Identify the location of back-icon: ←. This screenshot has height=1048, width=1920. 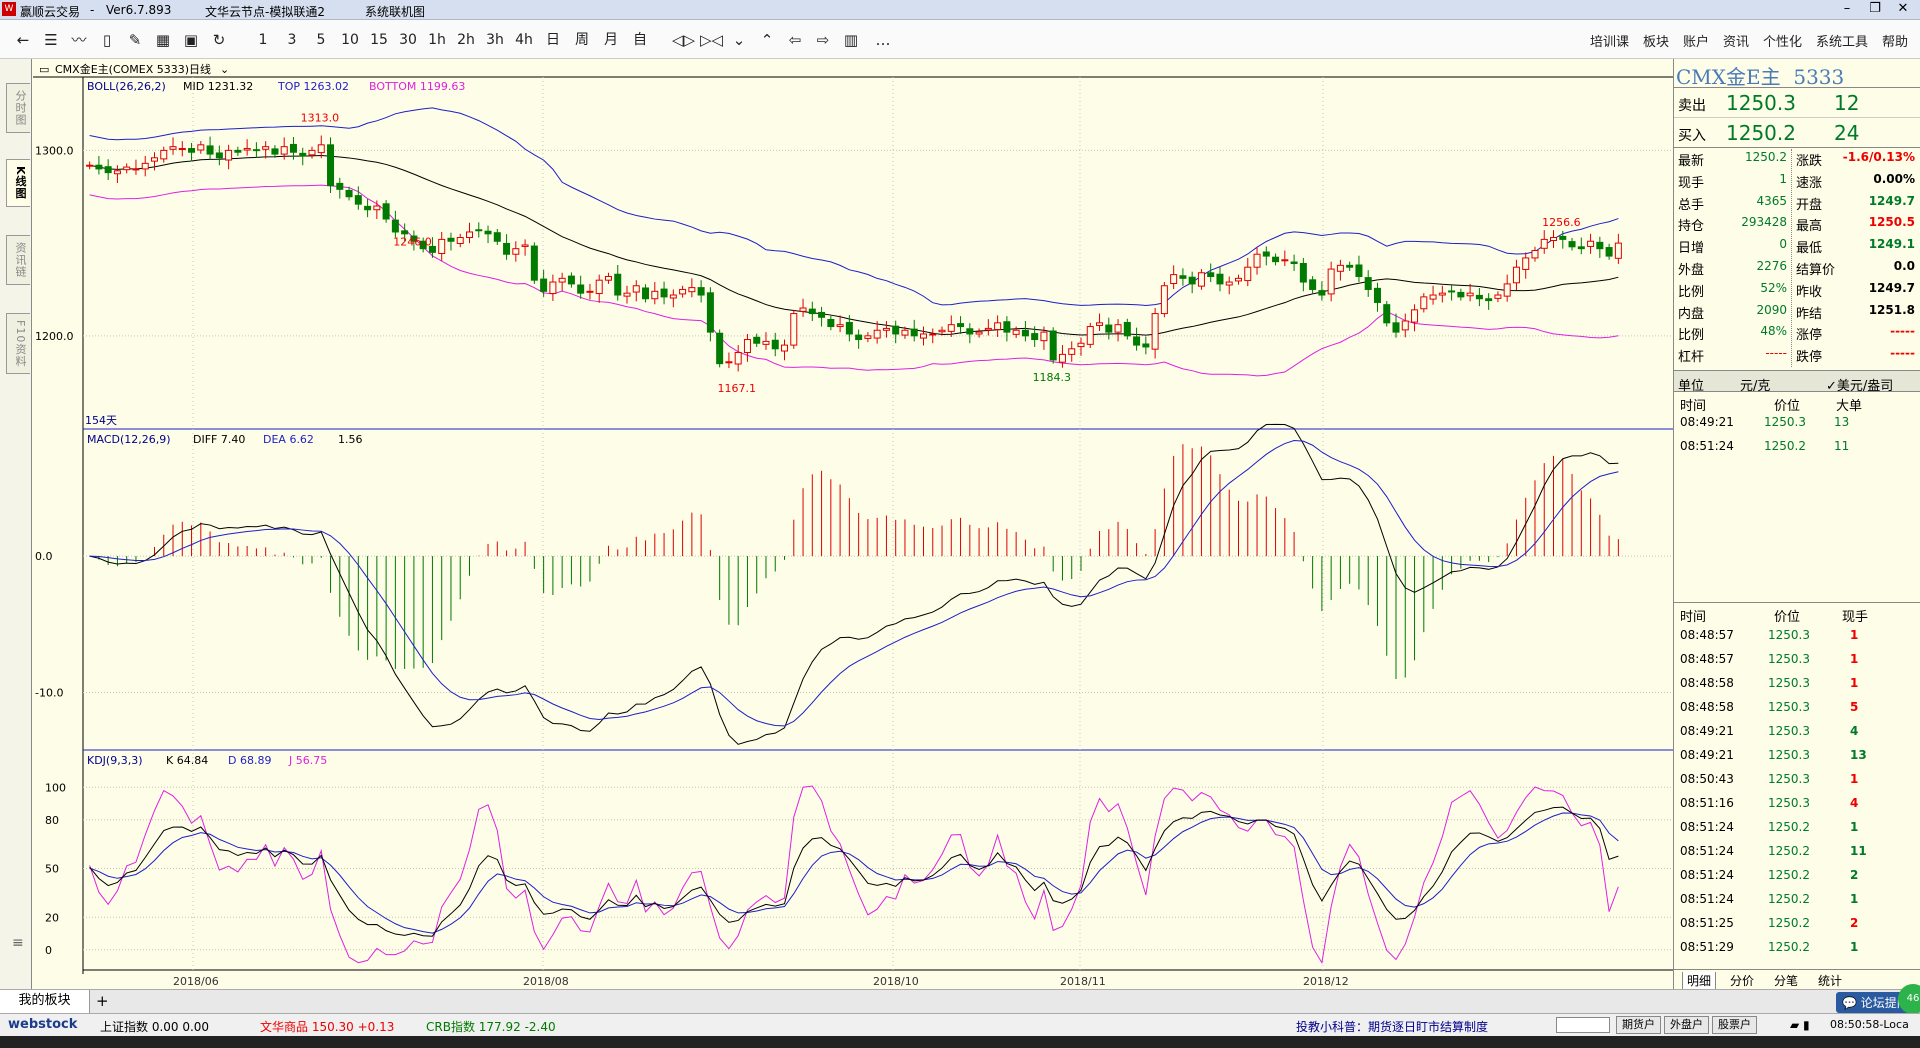
(23, 40).